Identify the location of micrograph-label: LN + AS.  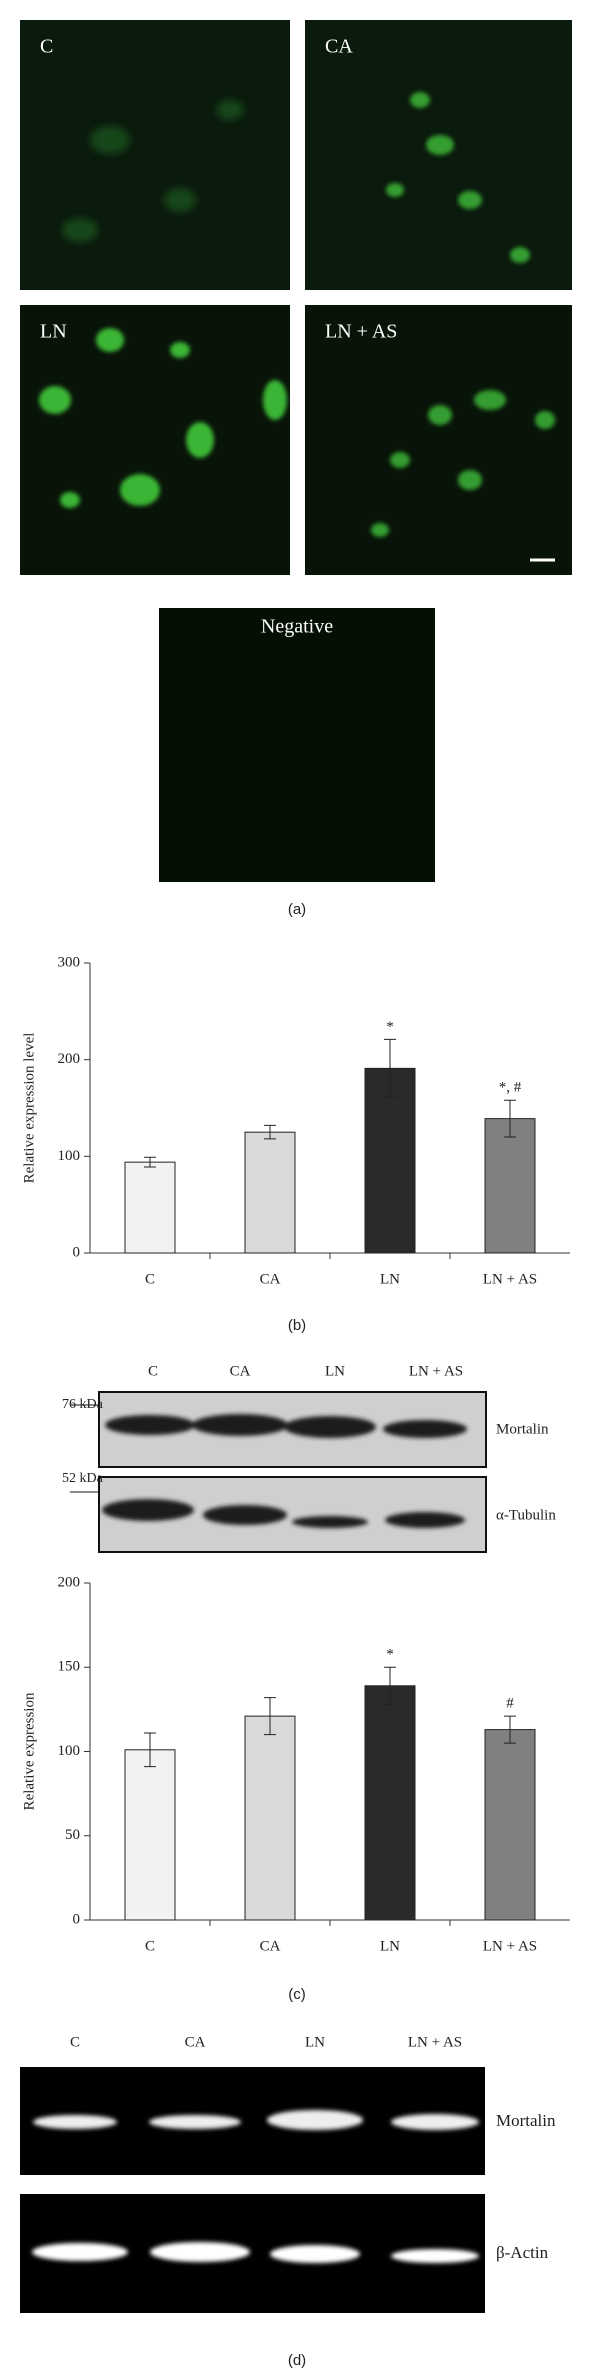
(361, 332).